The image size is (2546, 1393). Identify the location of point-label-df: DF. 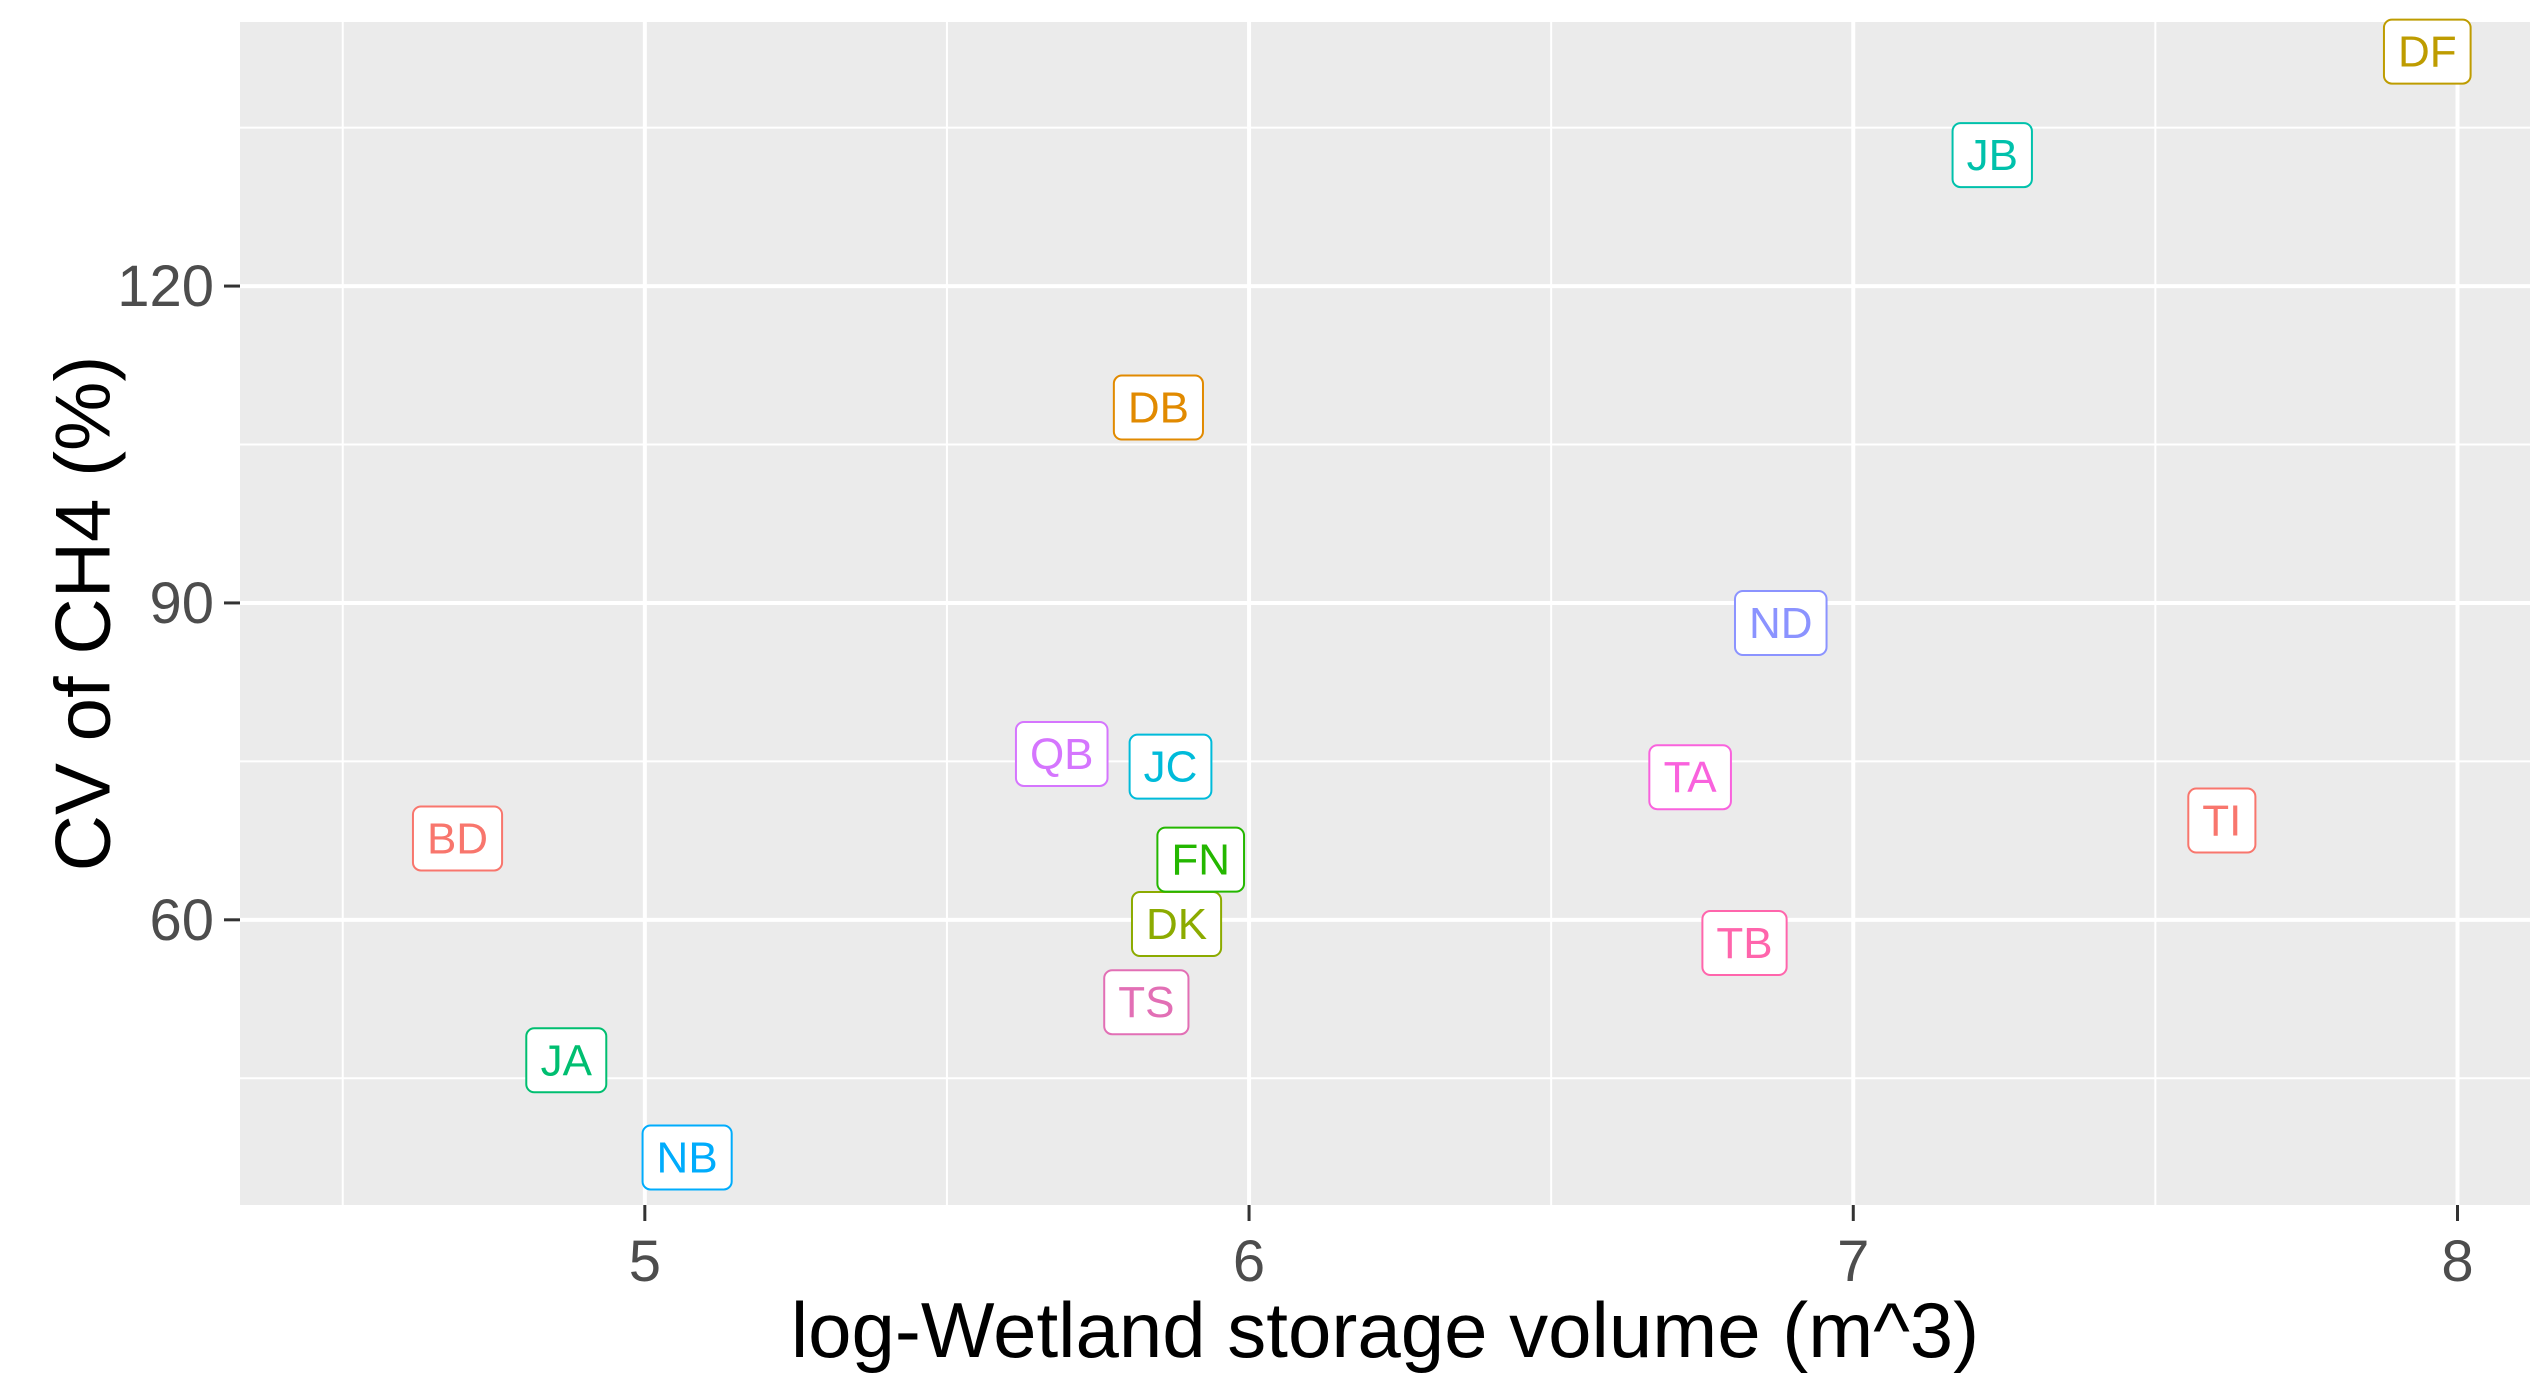
(2427, 51).